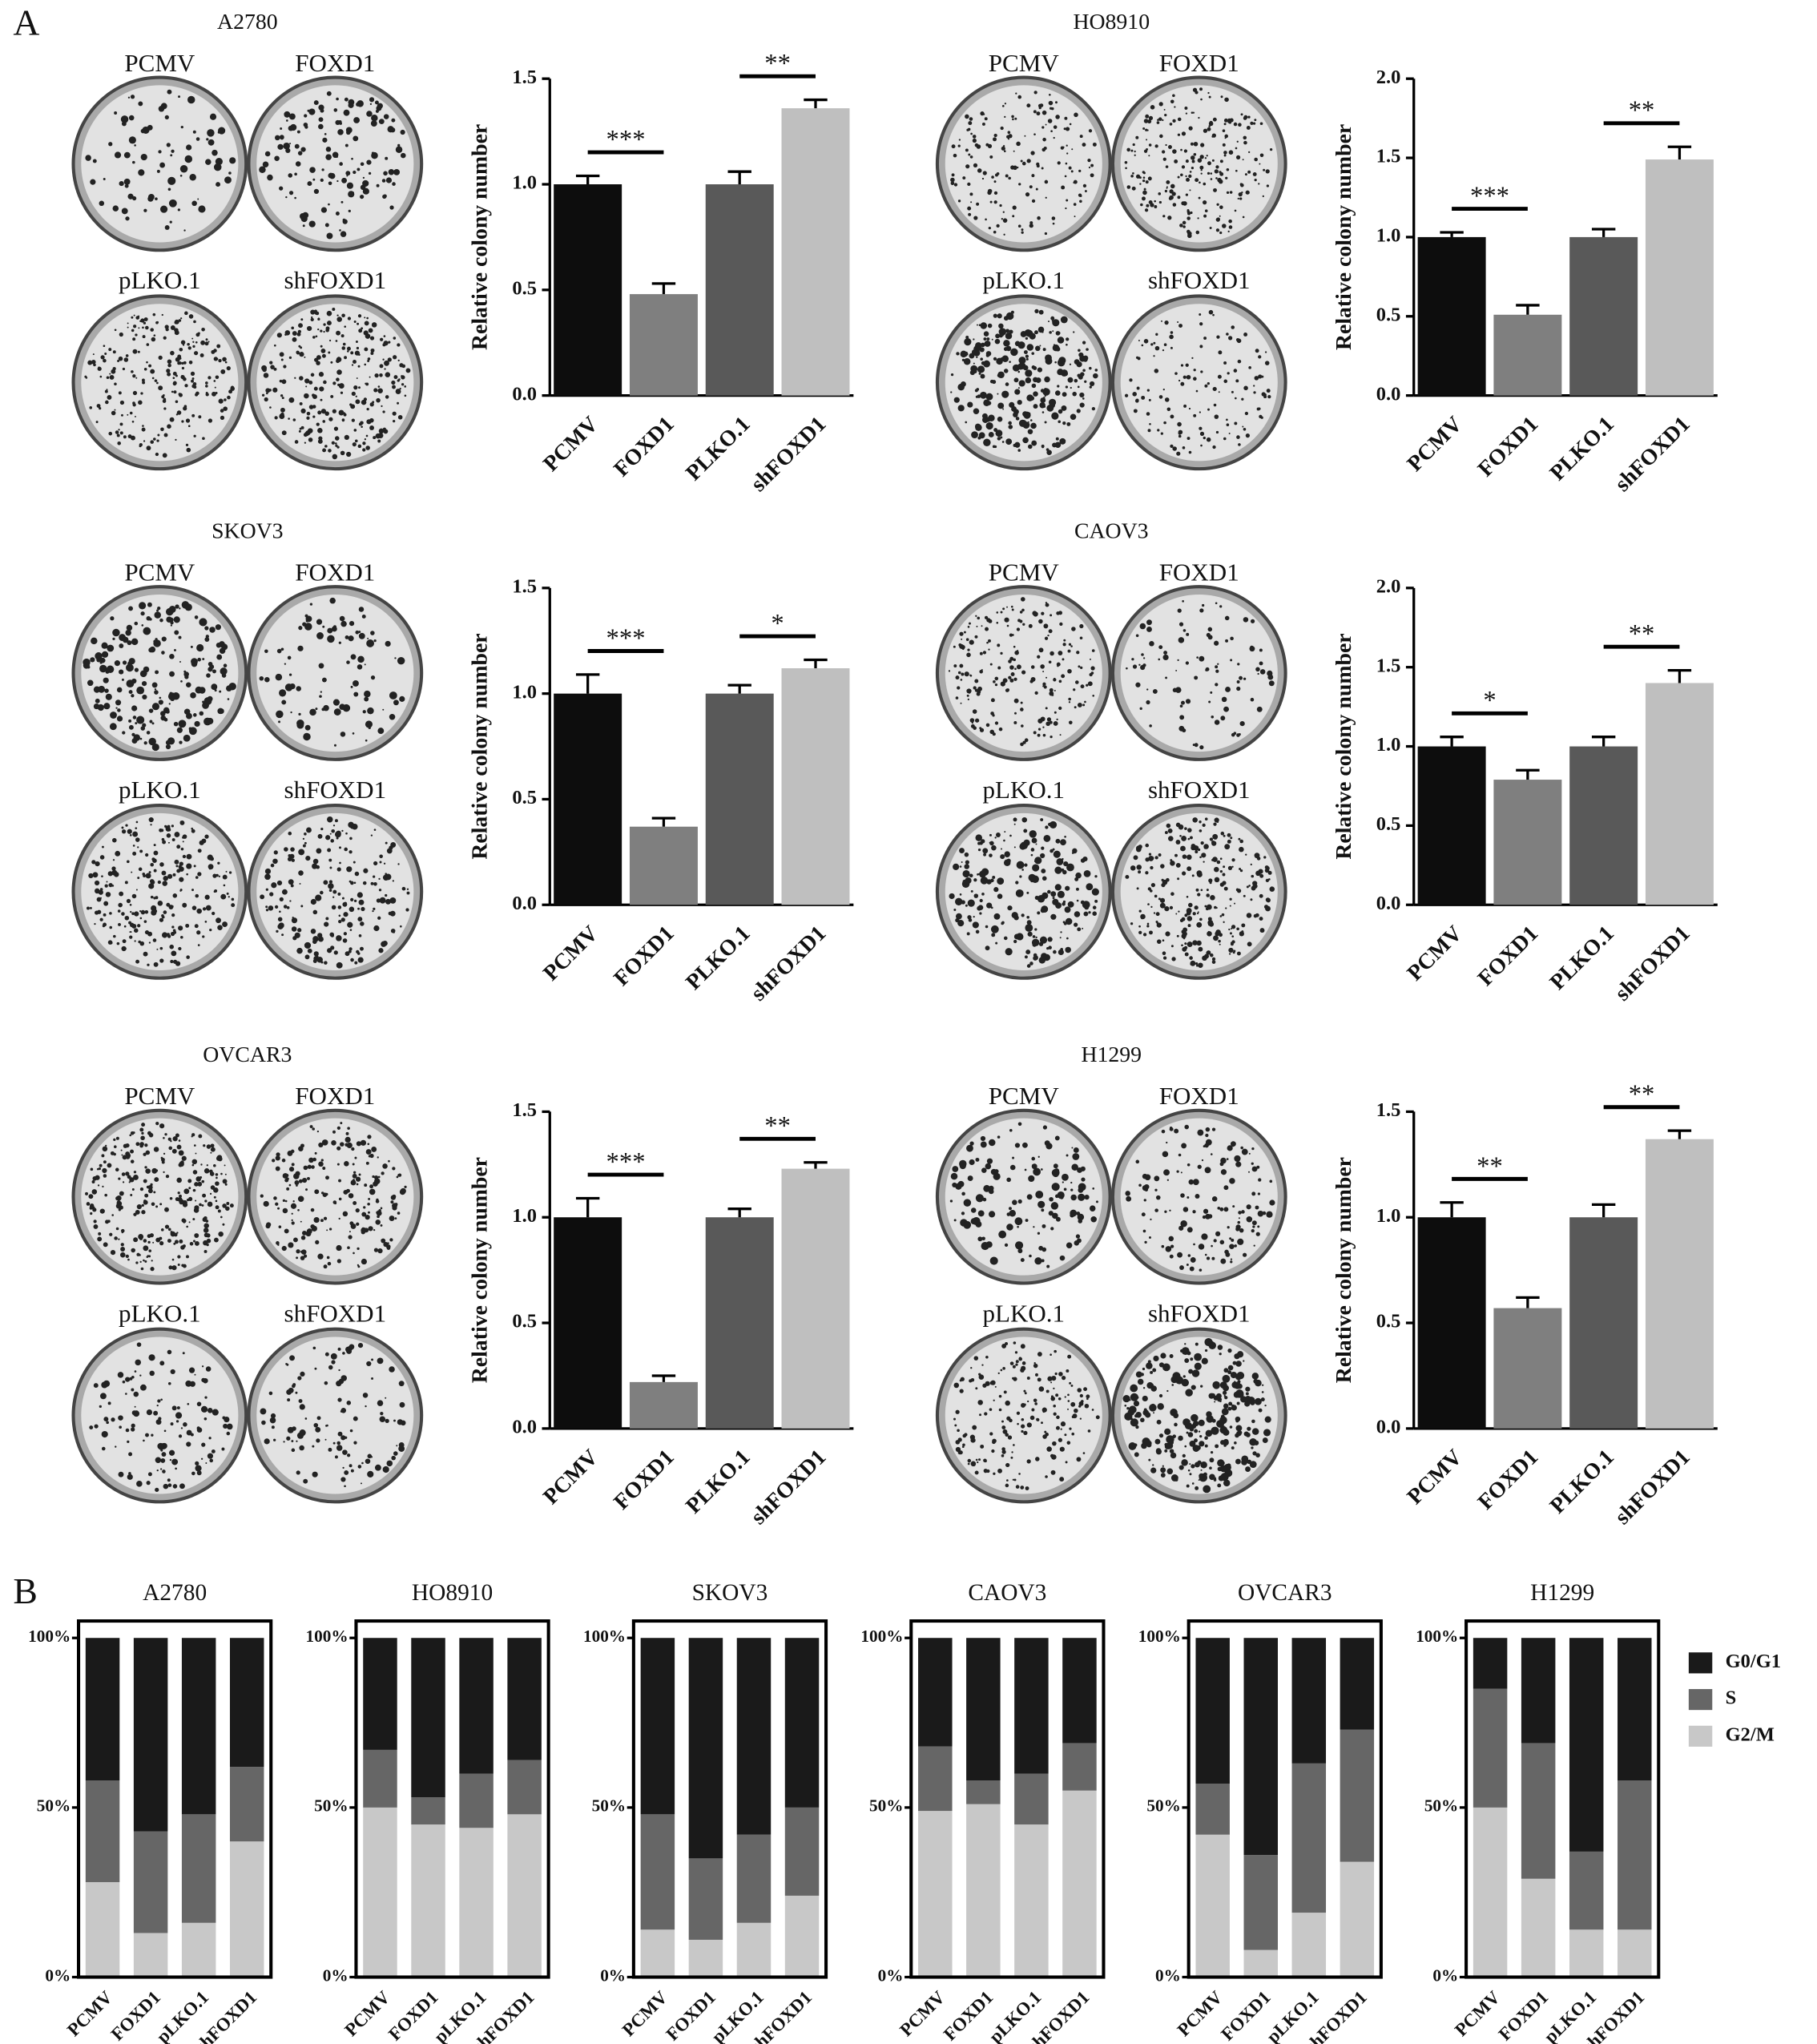  What do you see at coordinates (525, 586) in the screenshot?
I see `y-tick-label: 1.5` at bounding box center [525, 586].